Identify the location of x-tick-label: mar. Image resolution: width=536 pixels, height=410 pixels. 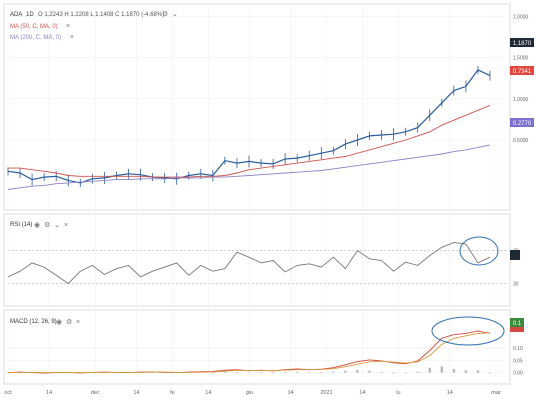
(496, 393).